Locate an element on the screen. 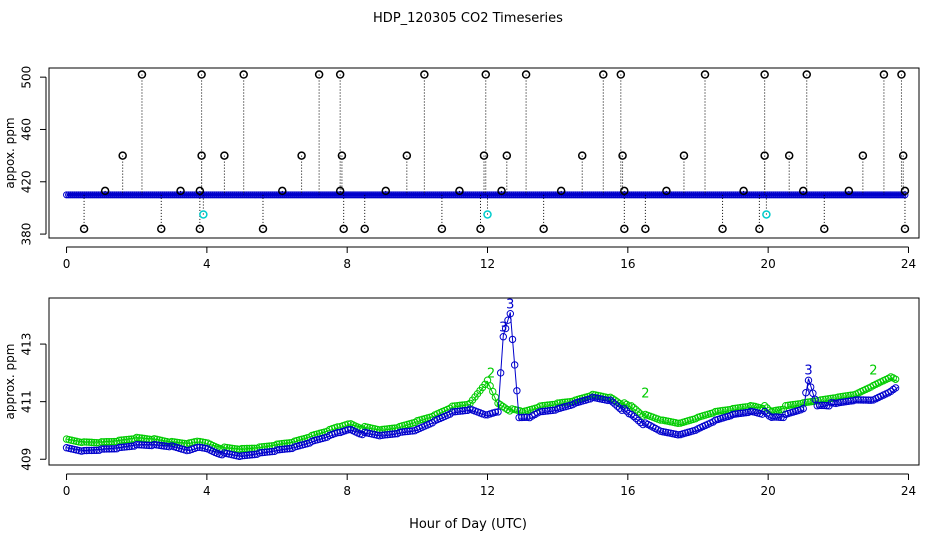 The width and height of the screenshot is (936, 544). x-tick-label: 12 is located at coordinates (487, 264).